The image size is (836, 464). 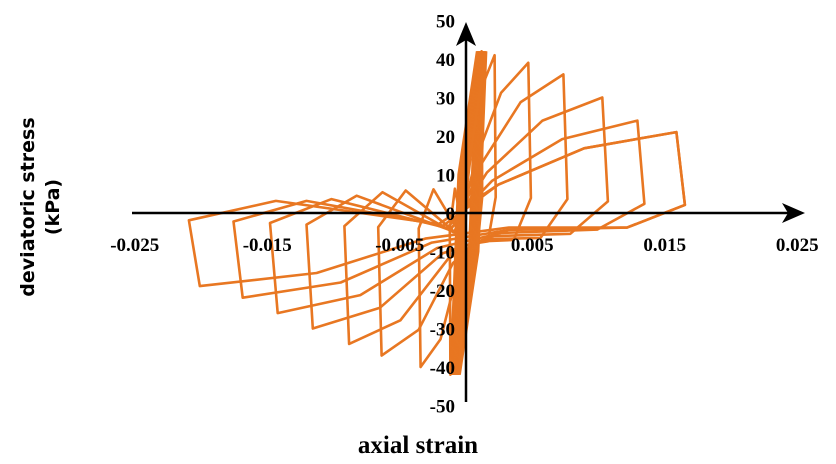 I want to click on y-axis-label: deviatoric stress (kPa), so click(x=40, y=206).